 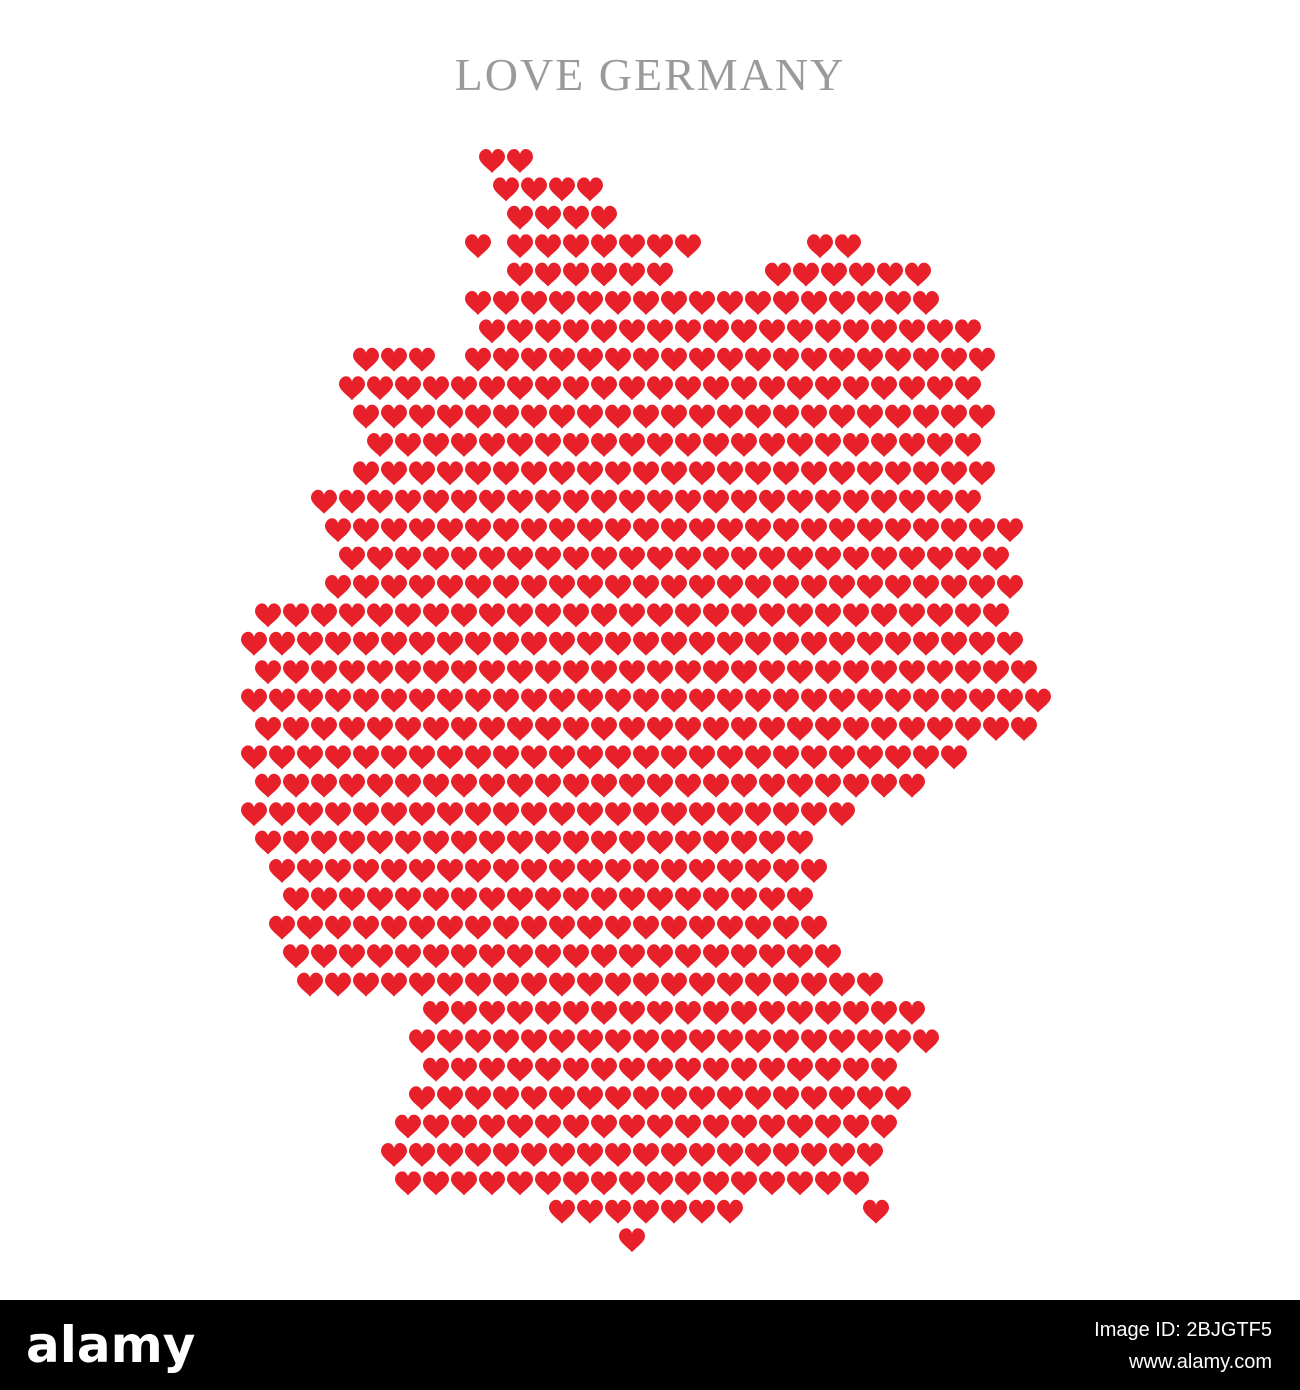 What do you see at coordinates (650, 1345) in the screenshot?
I see `footer-bar` at bounding box center [650, 1345].